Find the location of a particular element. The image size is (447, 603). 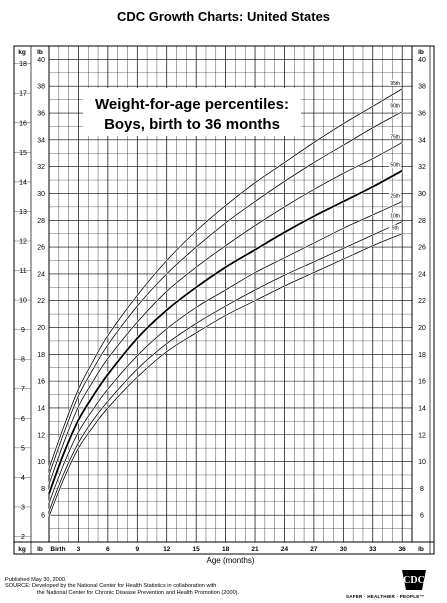

kg-tick-label: 18 is located at coordinates (23, 64).